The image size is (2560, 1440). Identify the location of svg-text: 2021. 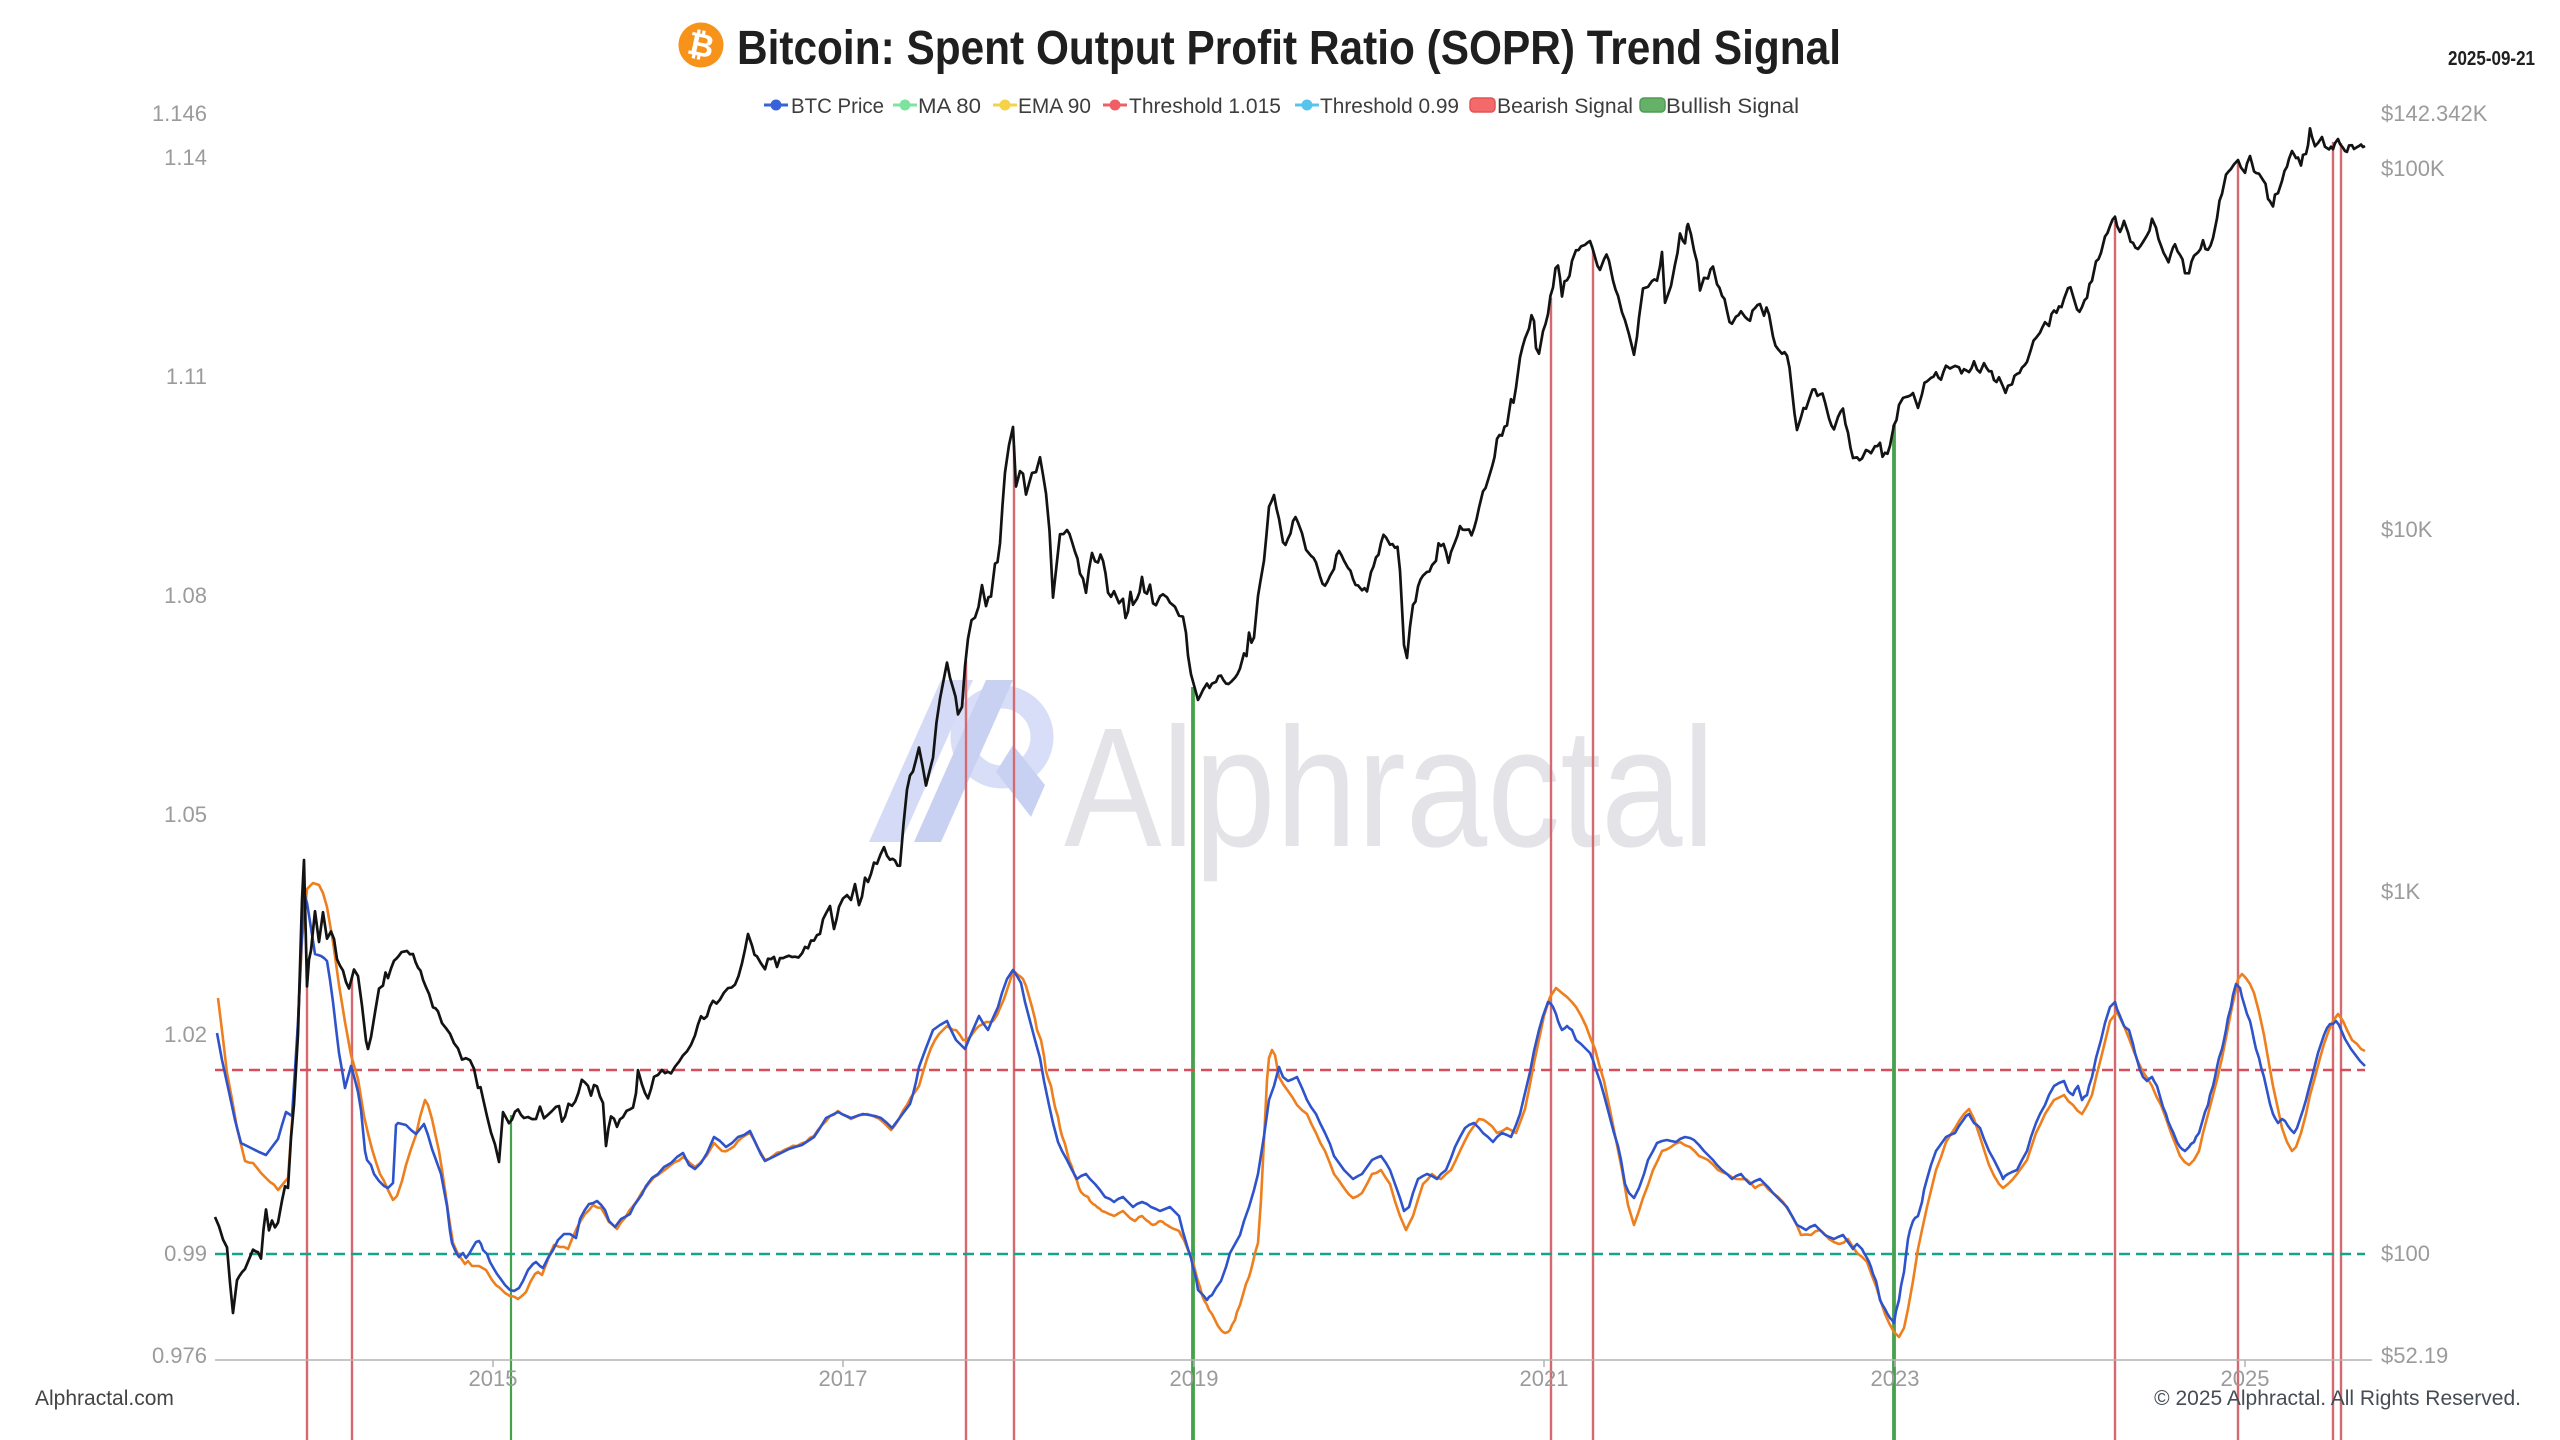
(1544, 1378).